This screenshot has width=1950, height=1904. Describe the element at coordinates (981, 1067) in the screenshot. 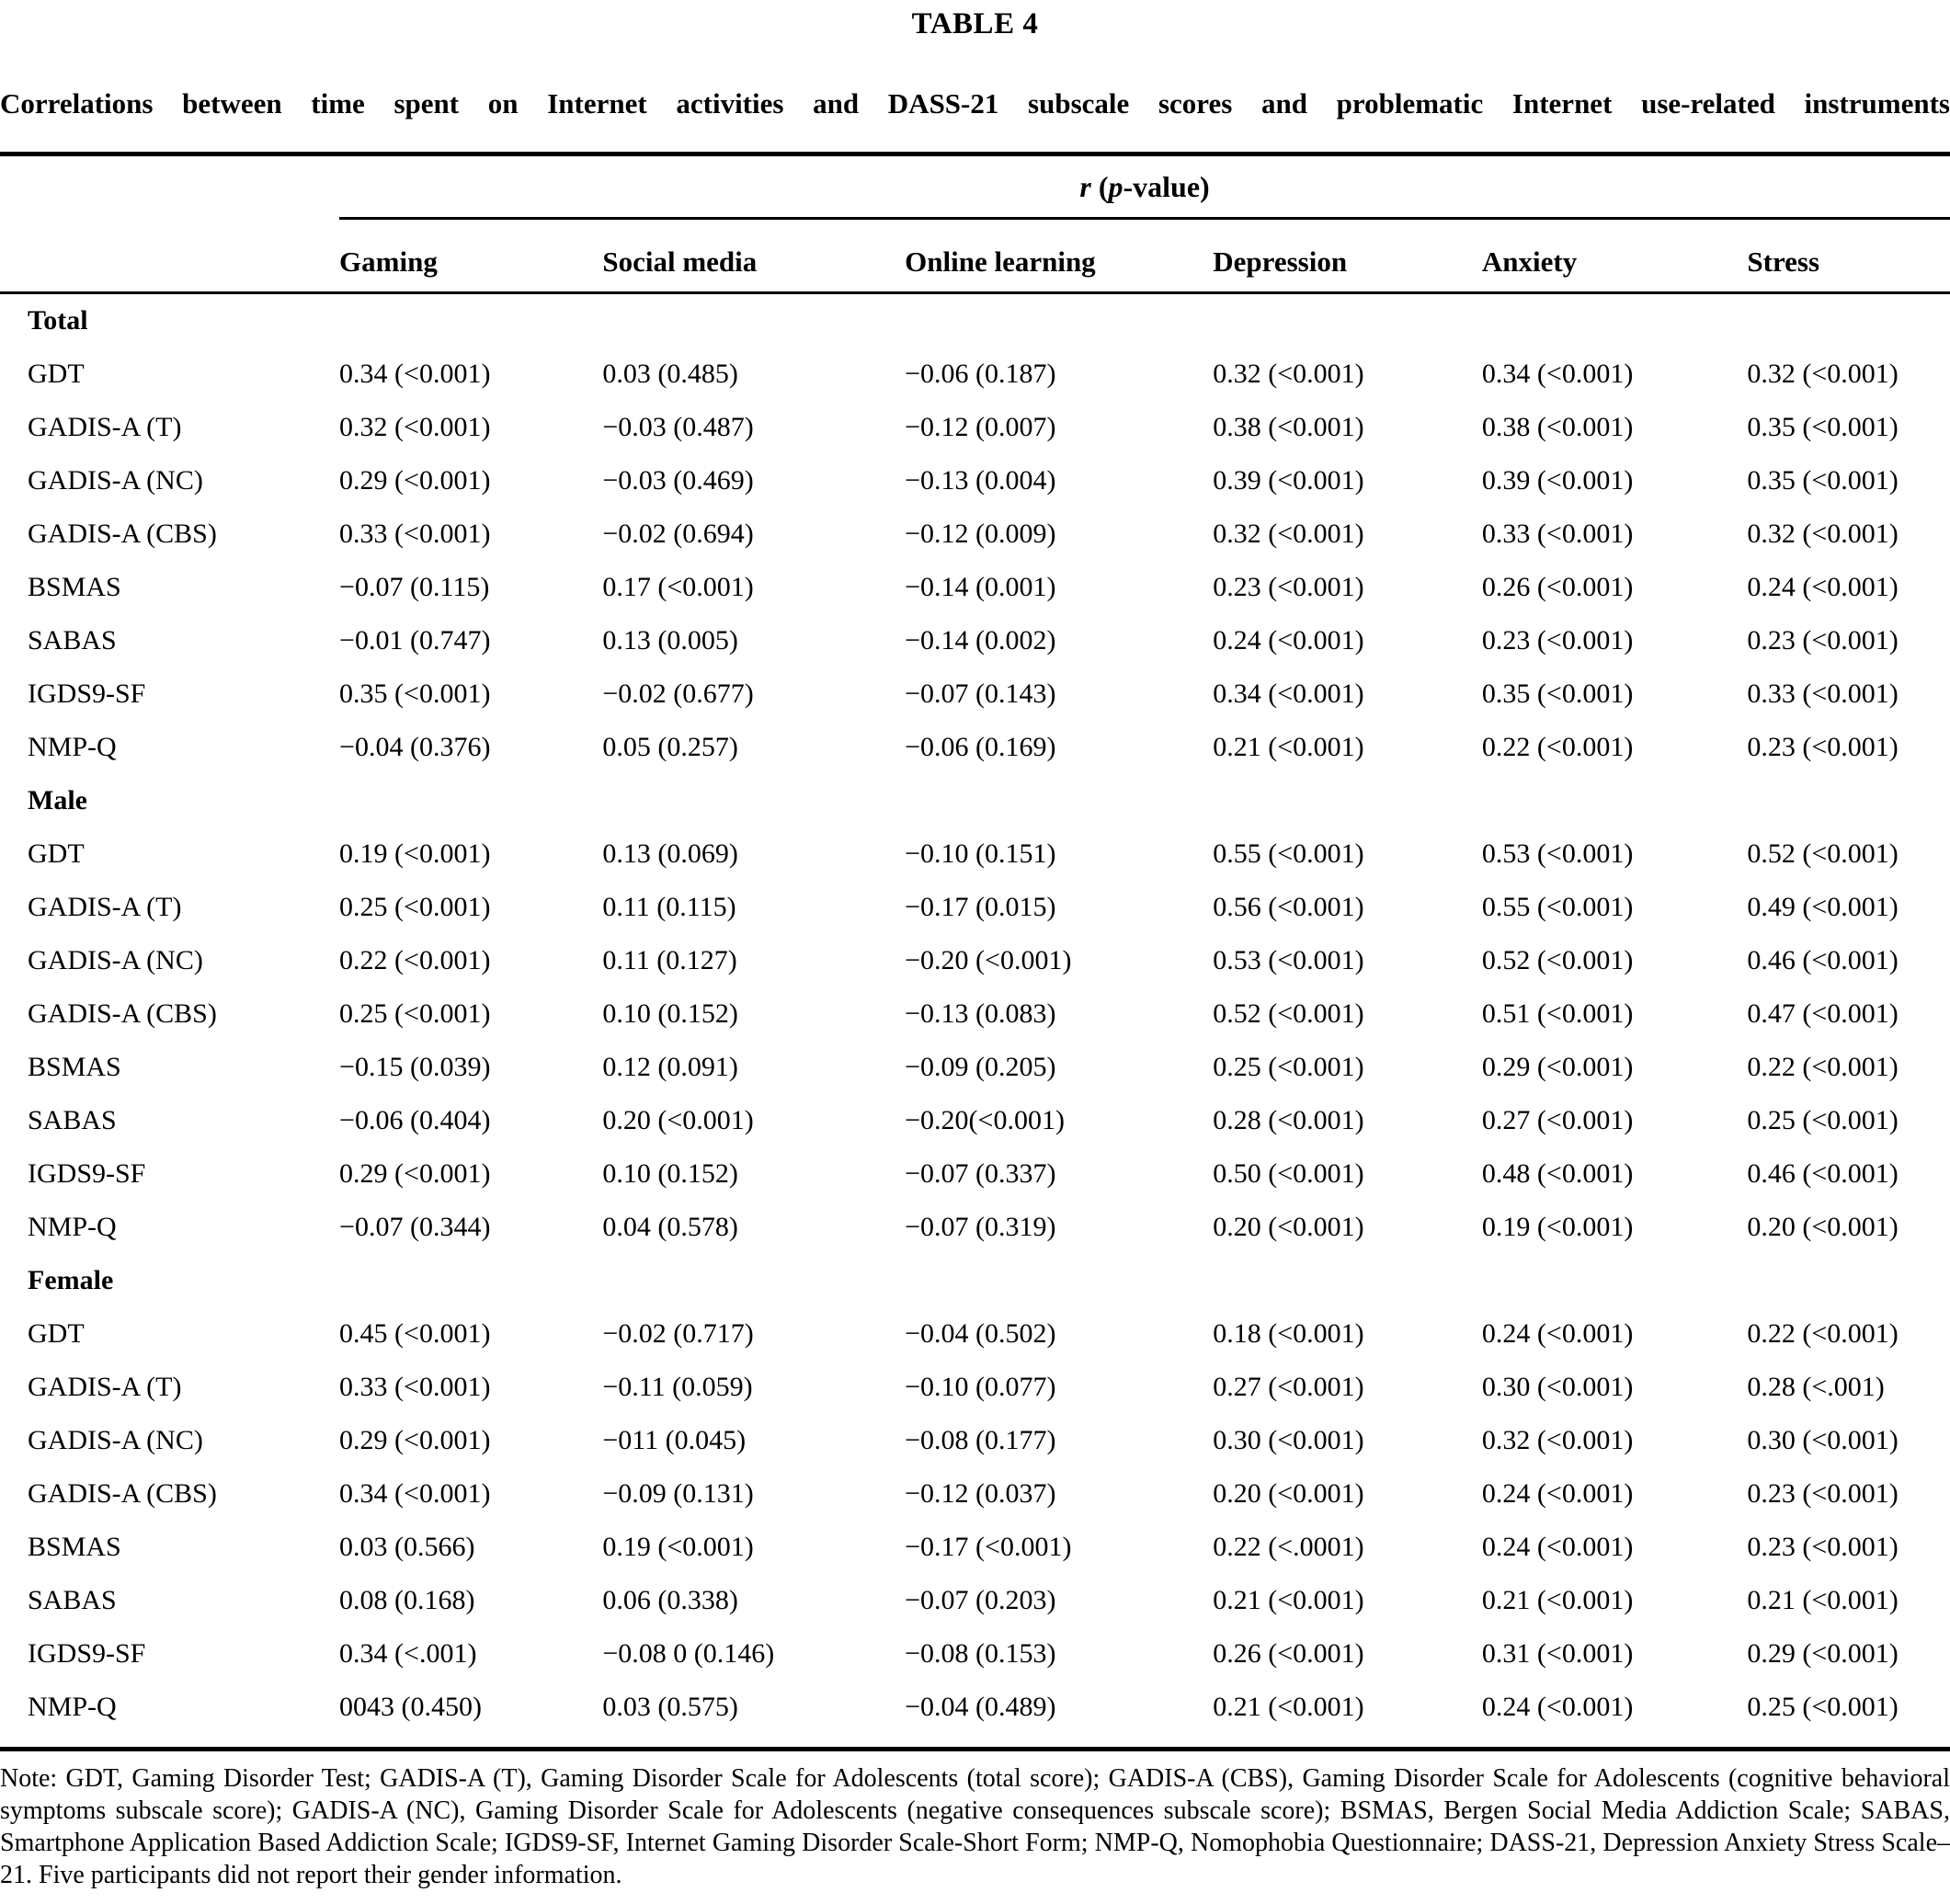

I see `cell-value: −0.09 (0.205)` at that location.